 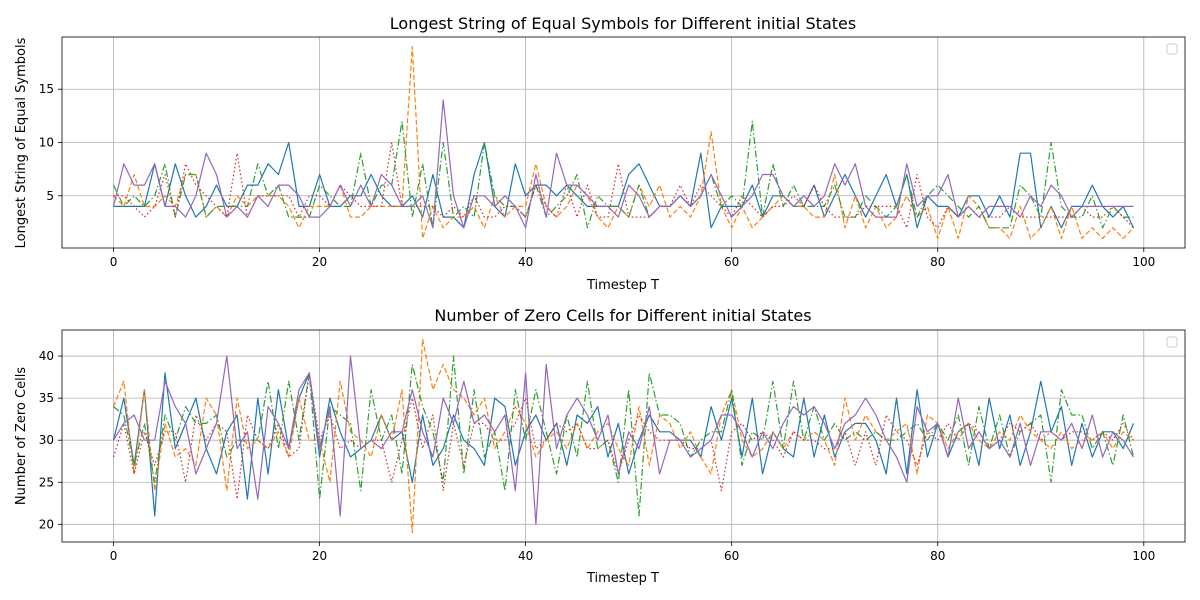 What do you see at coordinates (21, 142) in the screenshot?
I see `top-y-axis-label: Longest String of Equal Symbols` at bounding box center [21, 142].